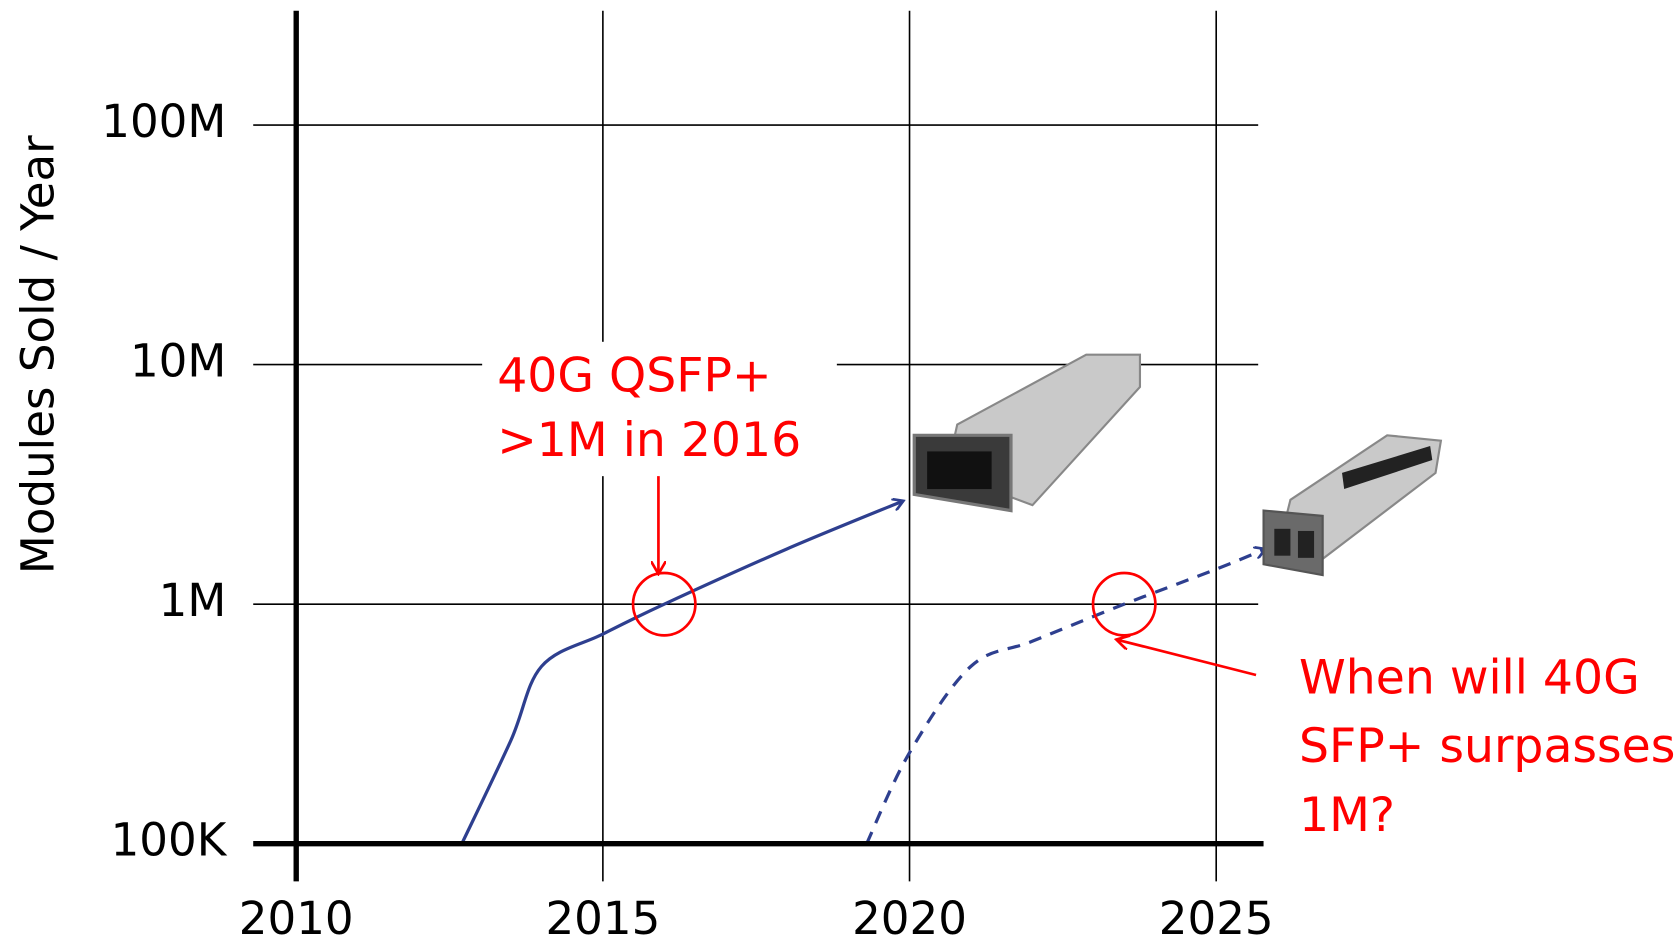 This screenshot has height=948, width=1678. What do you see at coordinates (296, 918) in the screenshot?
I see `x-tick-label: 2010` at bounding box center [296, 918].